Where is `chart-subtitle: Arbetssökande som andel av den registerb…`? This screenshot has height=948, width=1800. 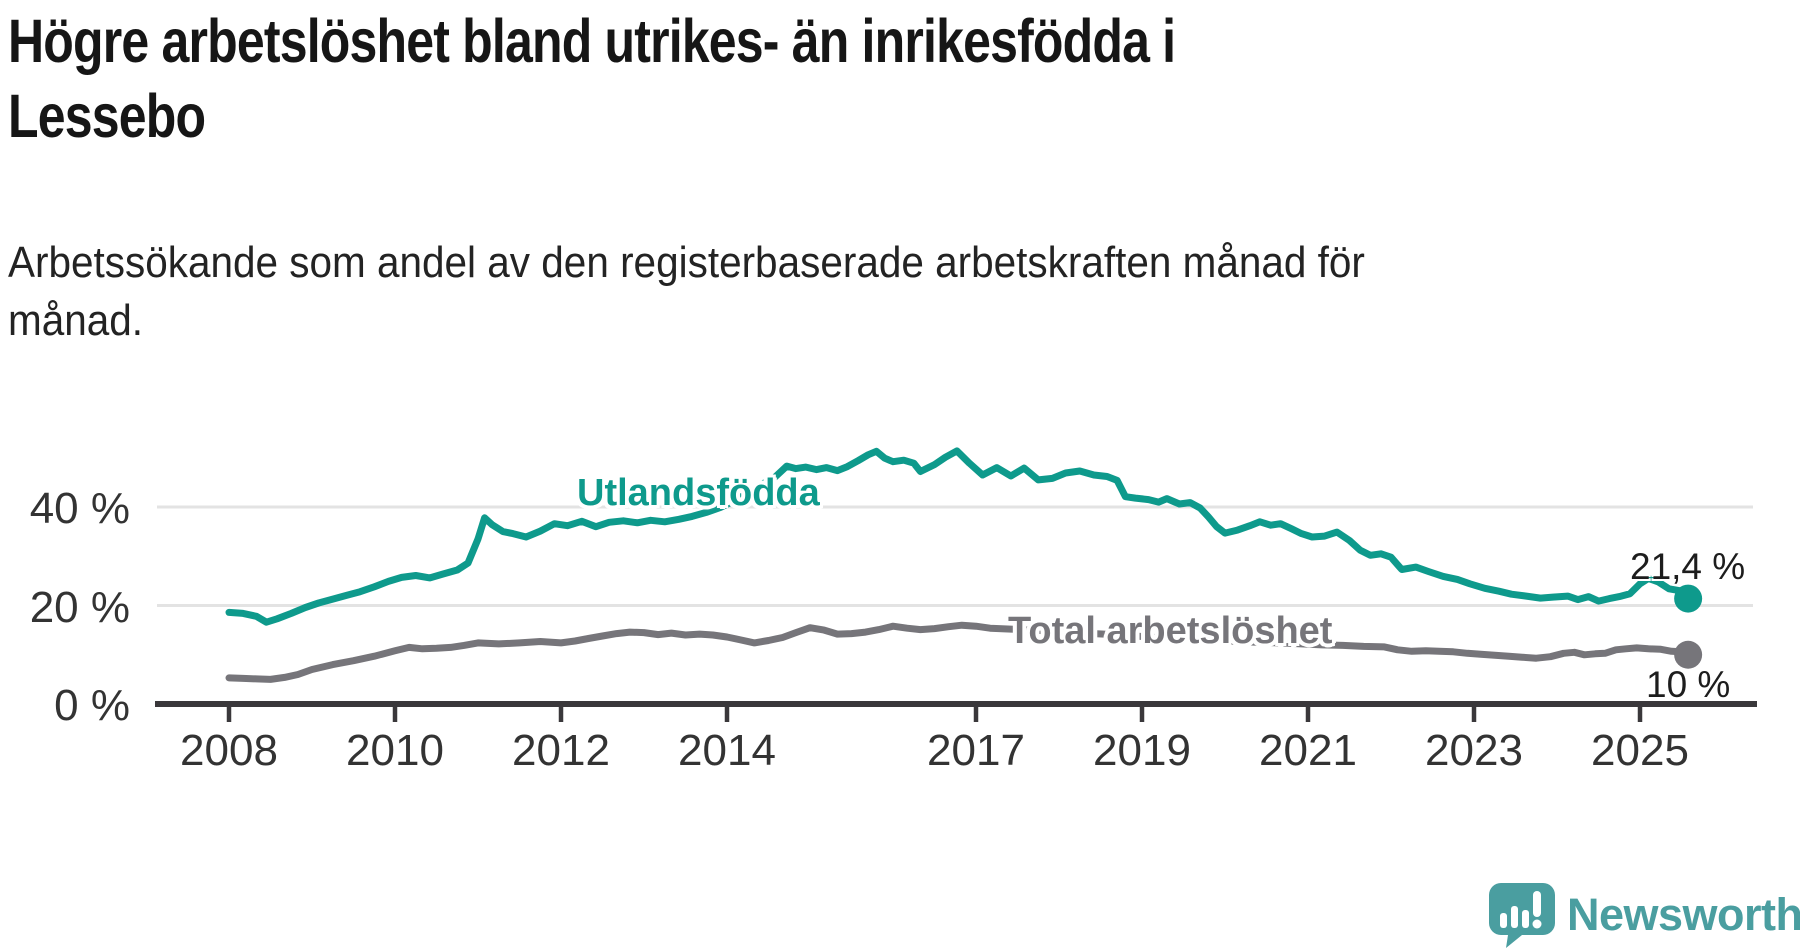
chart-subtitle: Arbetssökande som andel av den registerb… is located at coordinates (888, 292).